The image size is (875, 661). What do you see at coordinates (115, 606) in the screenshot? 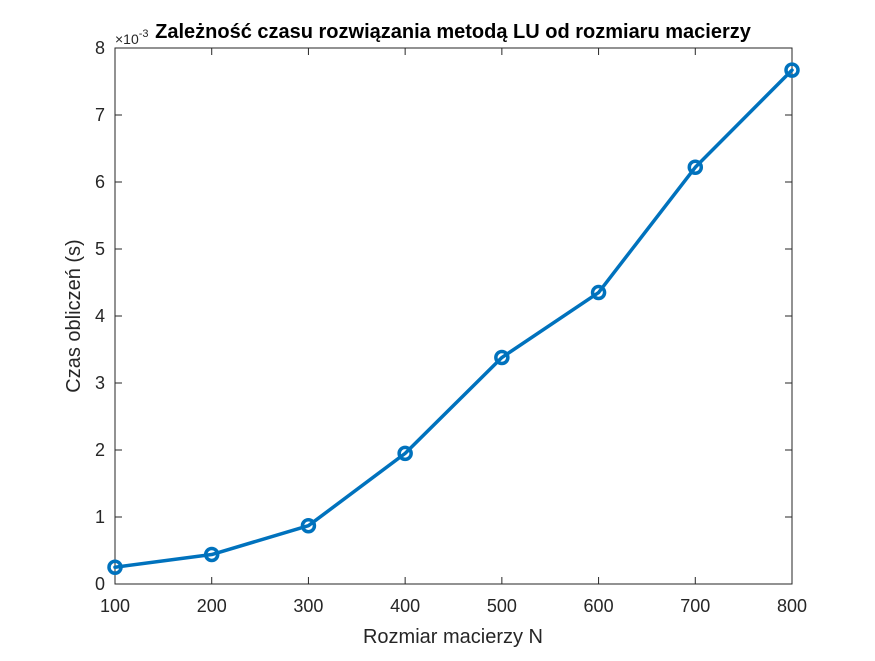
I see `x-tick-label: 100` at bounding box center [115, 606].